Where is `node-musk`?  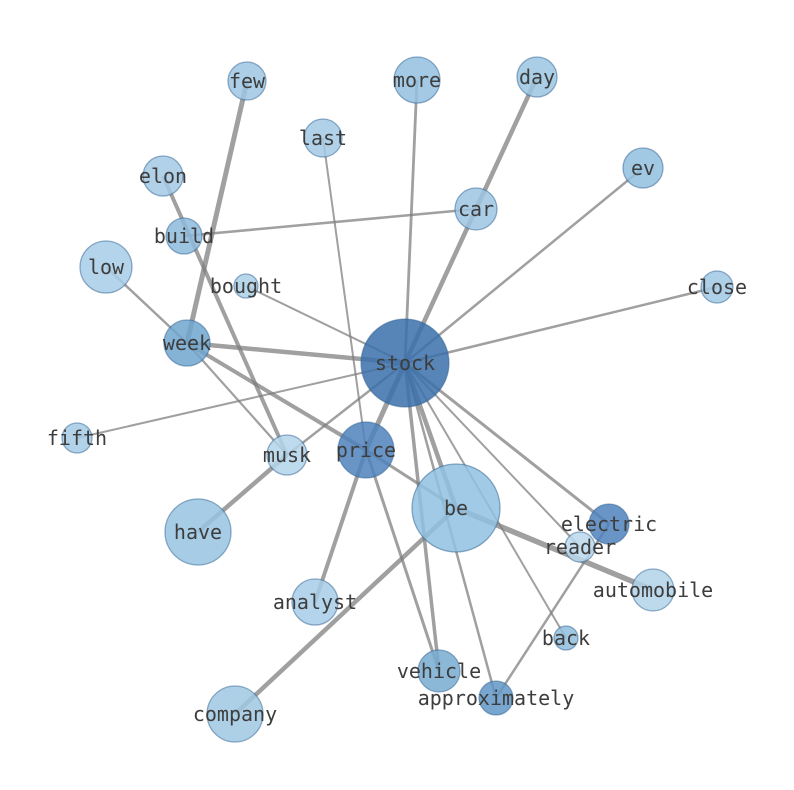 node-musk is located at coordinates (287, 455).